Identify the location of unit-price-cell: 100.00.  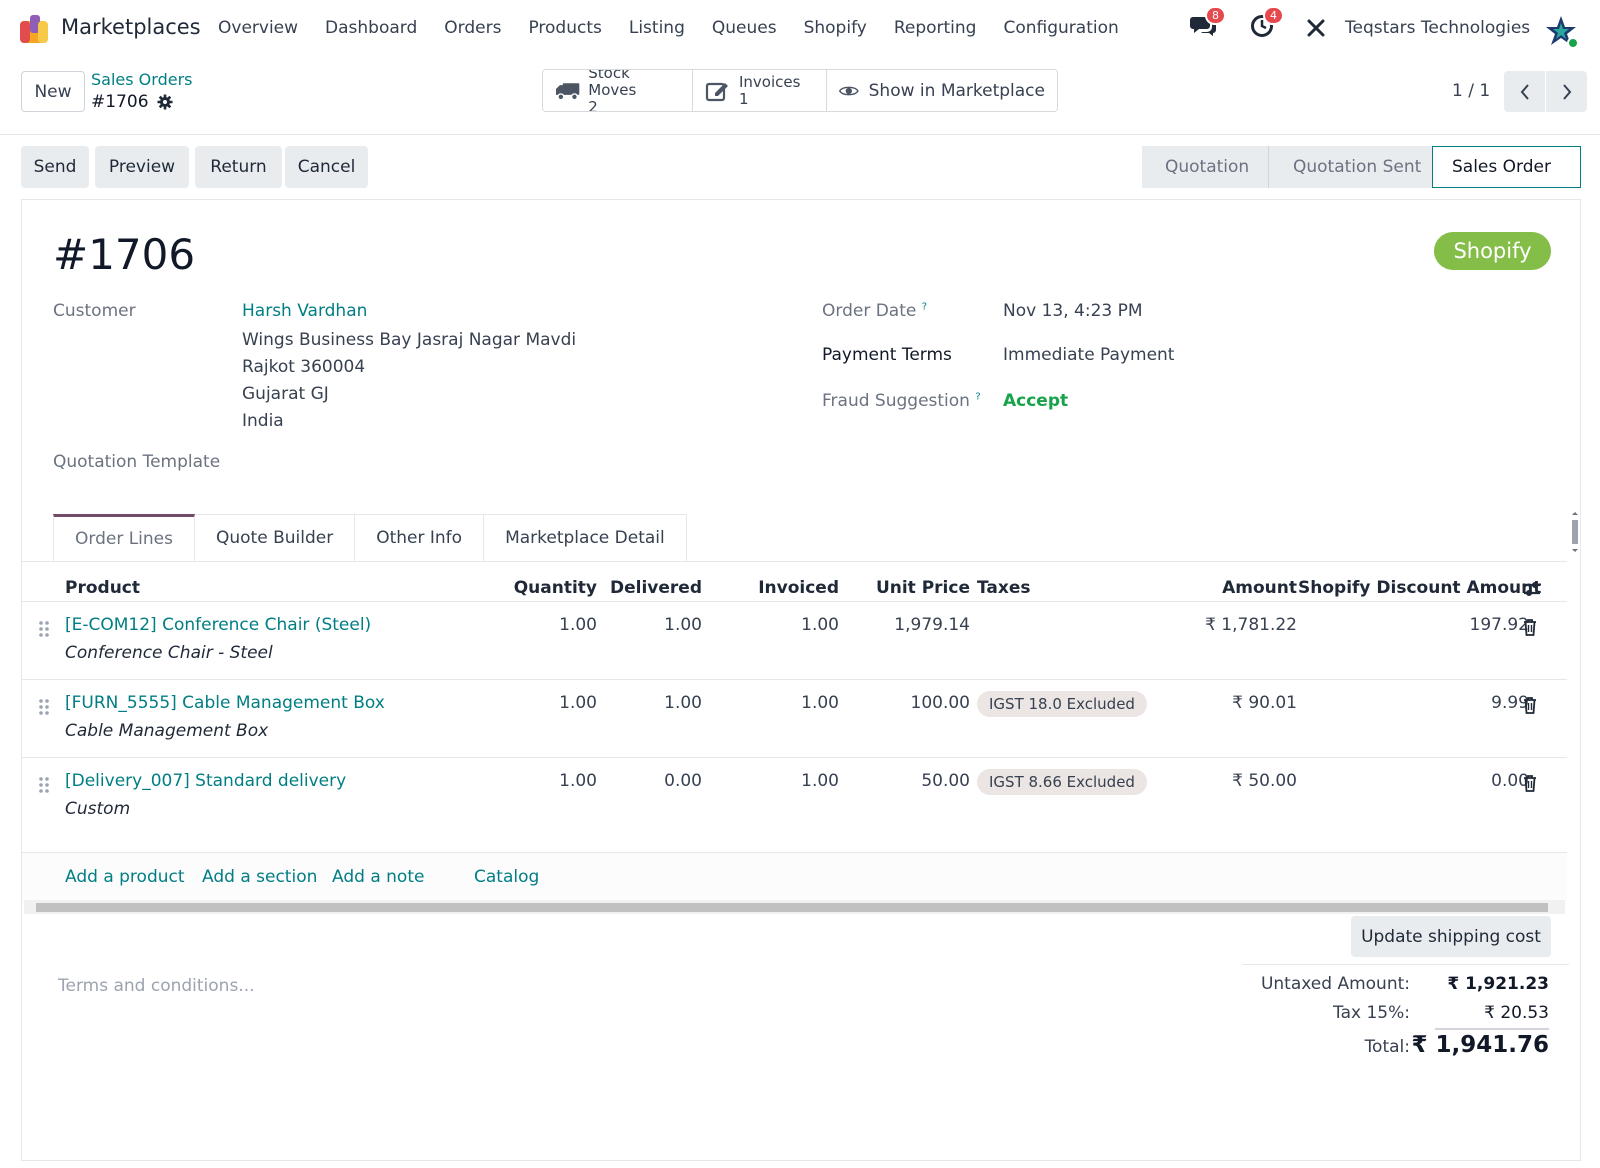
(940, 703).